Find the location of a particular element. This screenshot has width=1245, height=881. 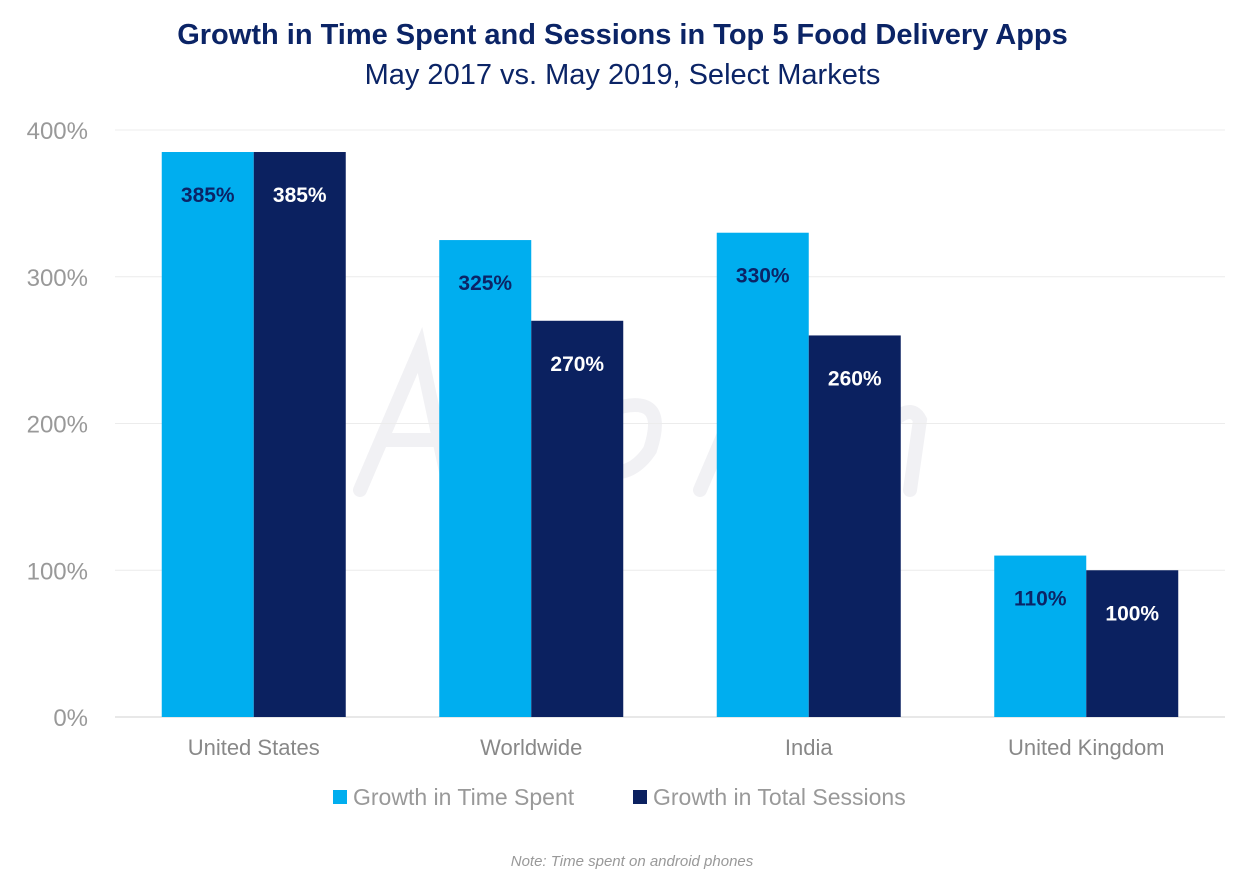

legend-label: Growth in Total Sessions is located at coordinates (779, 797).